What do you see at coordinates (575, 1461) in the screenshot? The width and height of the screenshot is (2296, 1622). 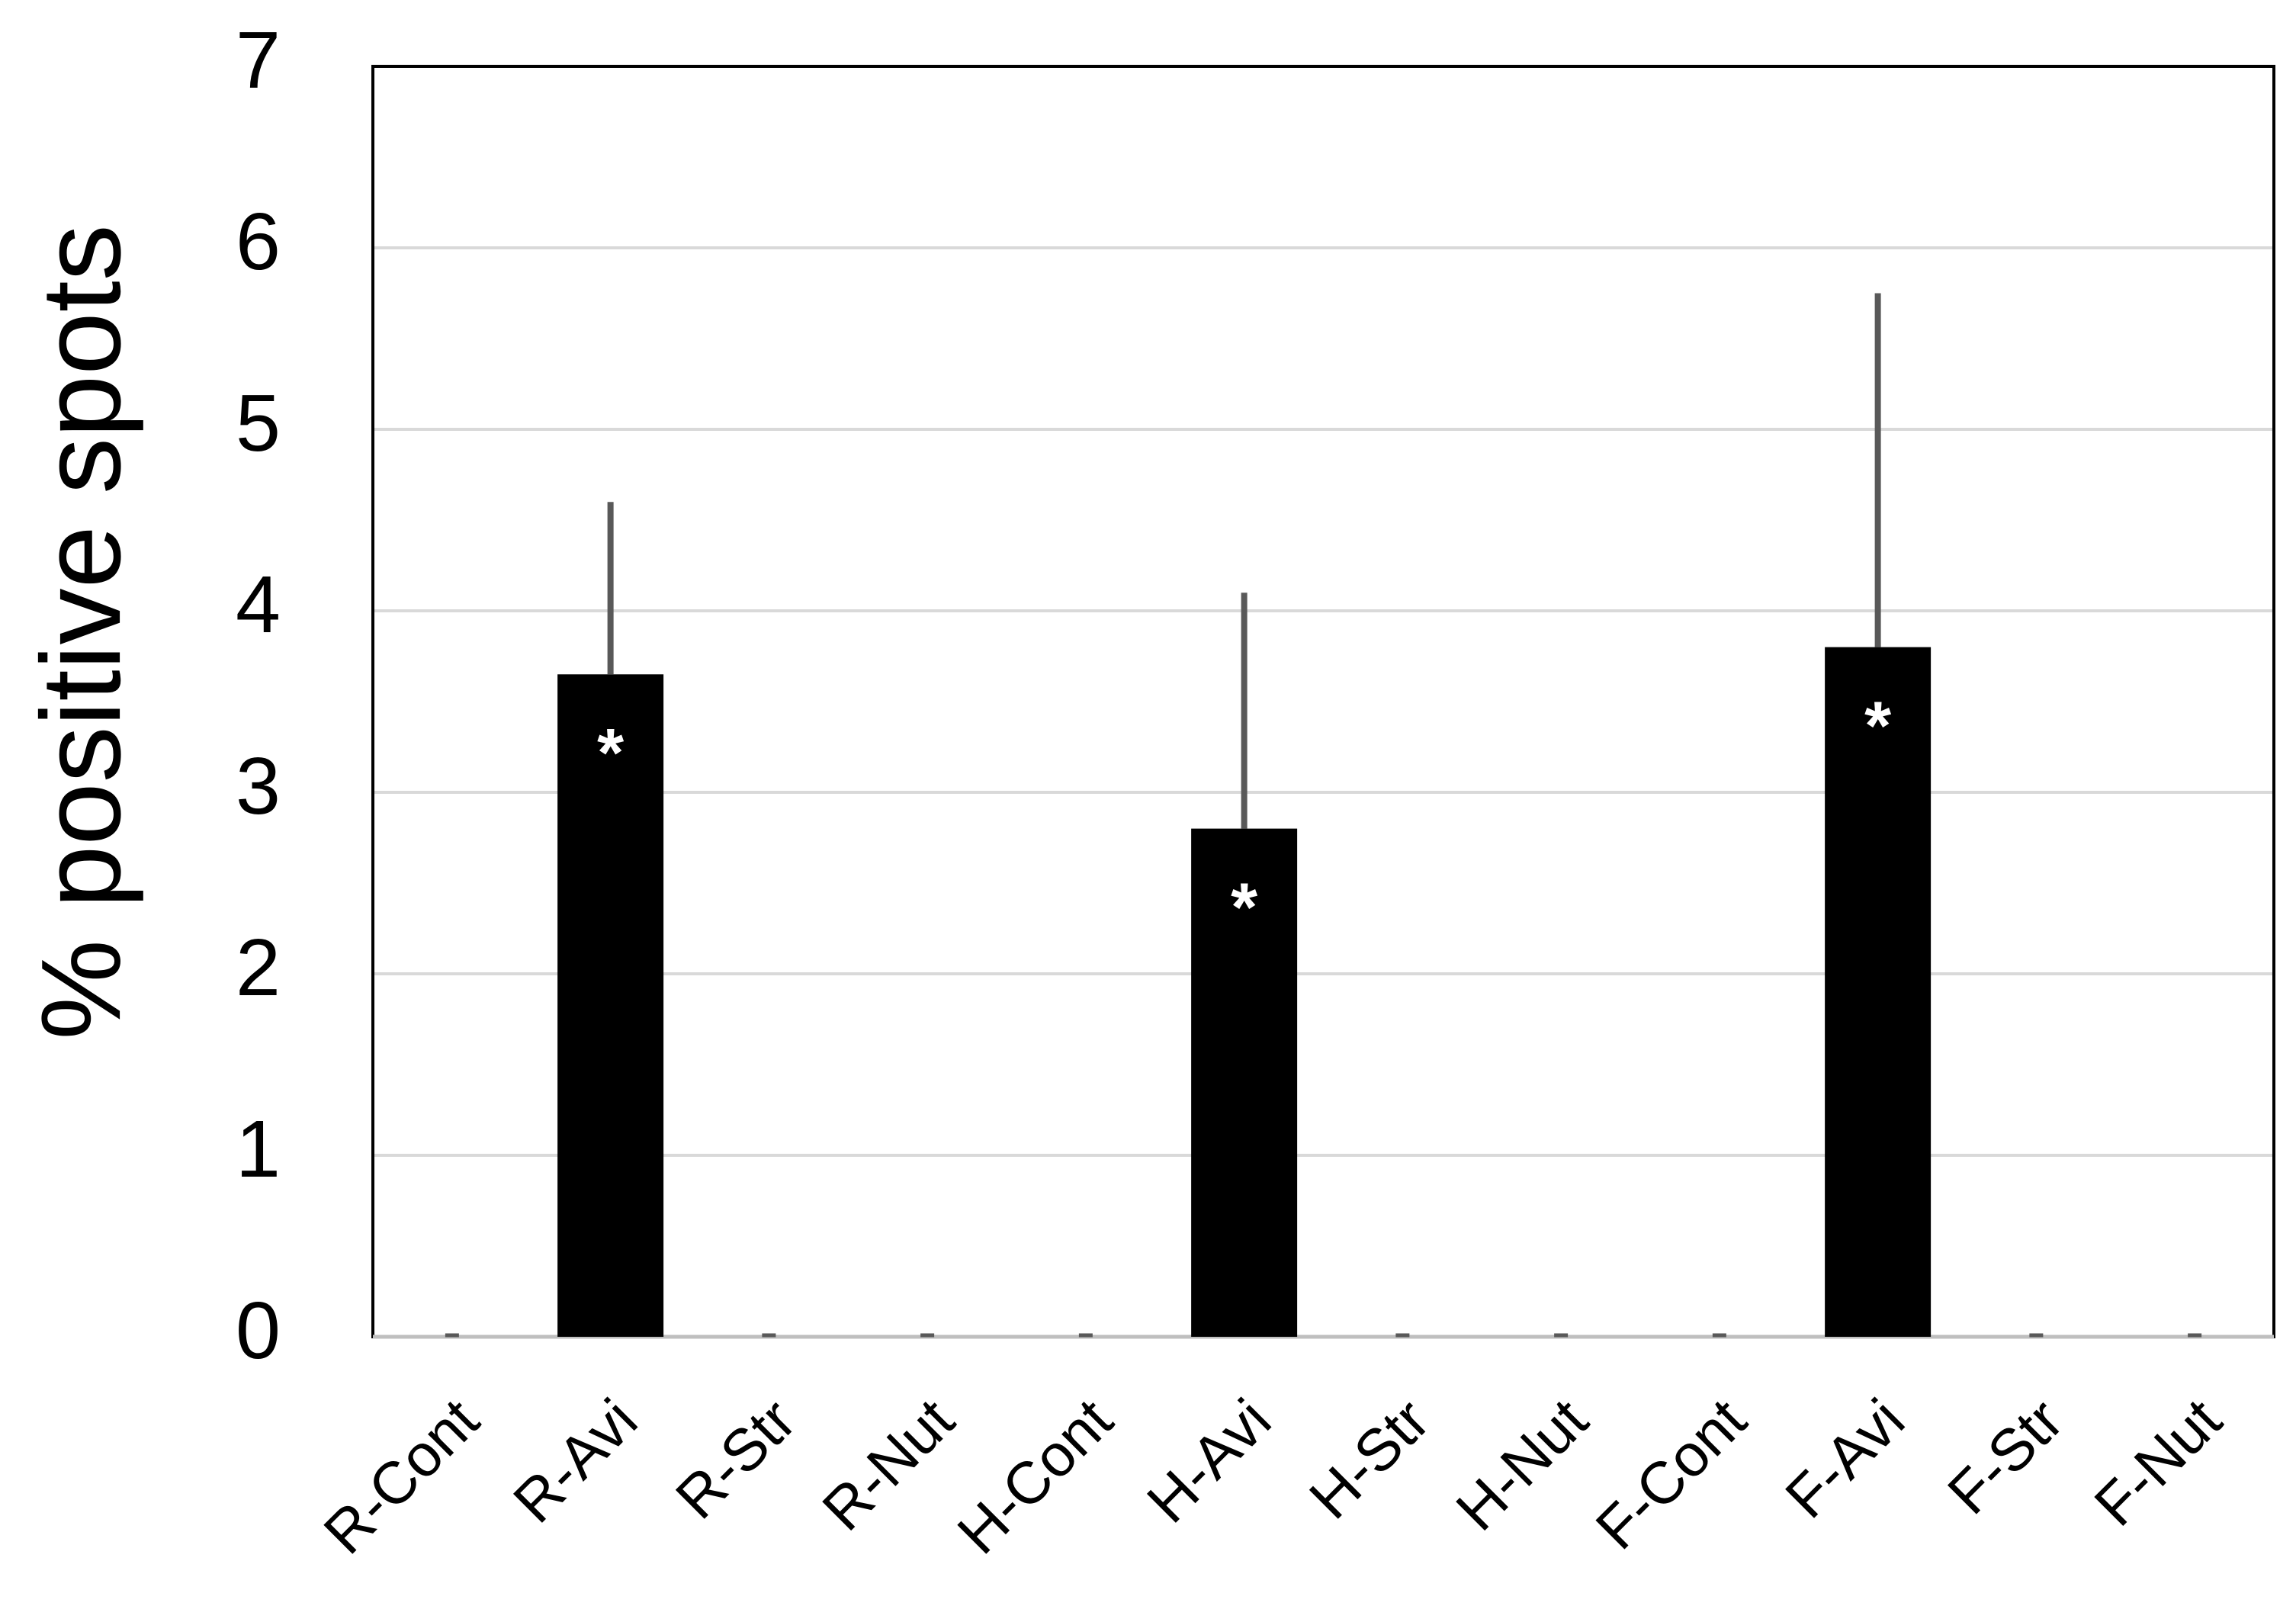 I see `x-tick-label: R-Avi` at bounding box center [575, 1461].